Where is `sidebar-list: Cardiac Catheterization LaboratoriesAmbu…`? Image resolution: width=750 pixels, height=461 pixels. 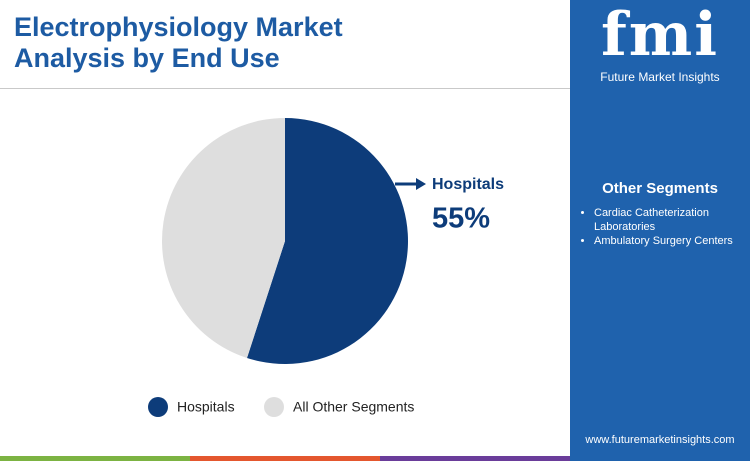
sidebar-list: Cardiac Catheterization LaboratoriesAmbu… is located at coordinates (664, 227).